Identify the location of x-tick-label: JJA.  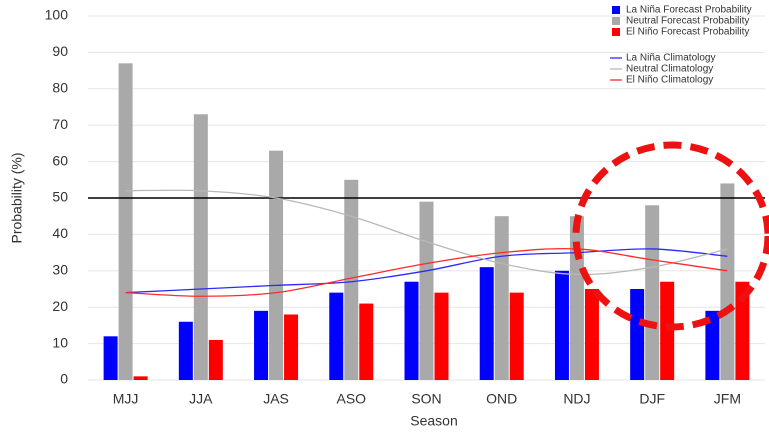
(201, 399).